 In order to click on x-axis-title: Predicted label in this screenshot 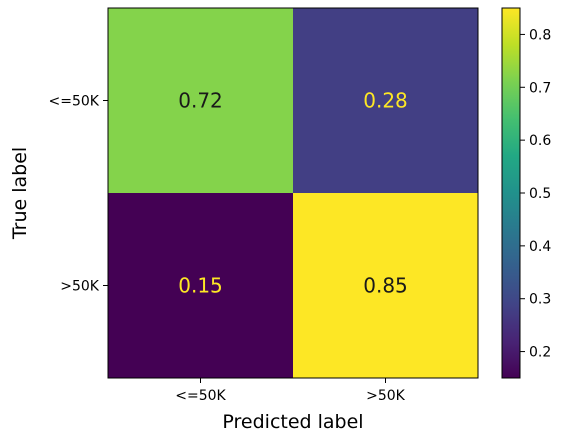, I will do `click(292, 422)`.